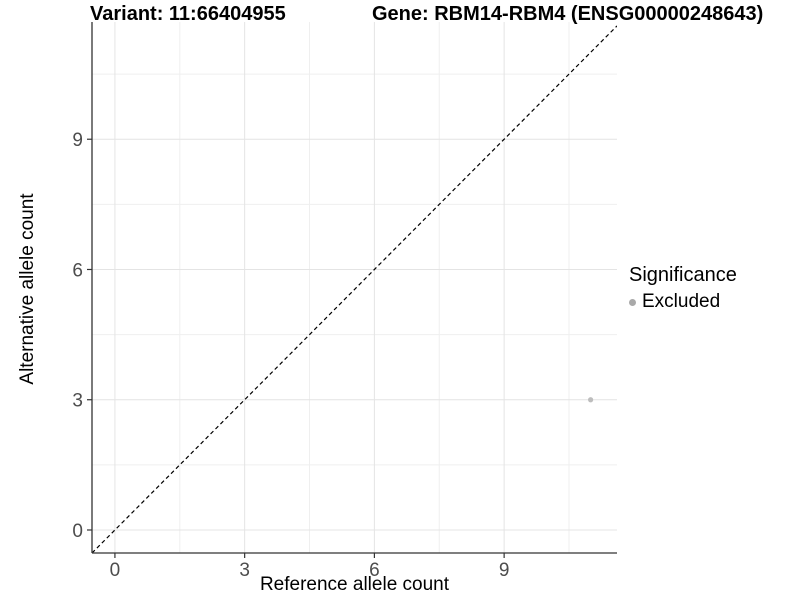 Image resolution: width=800 pixels, height=600 pixels. What do you see at coordinates (77, 140) in the screenshot?
I see `y-tick-label: 9` at bounding box center [77, 140].